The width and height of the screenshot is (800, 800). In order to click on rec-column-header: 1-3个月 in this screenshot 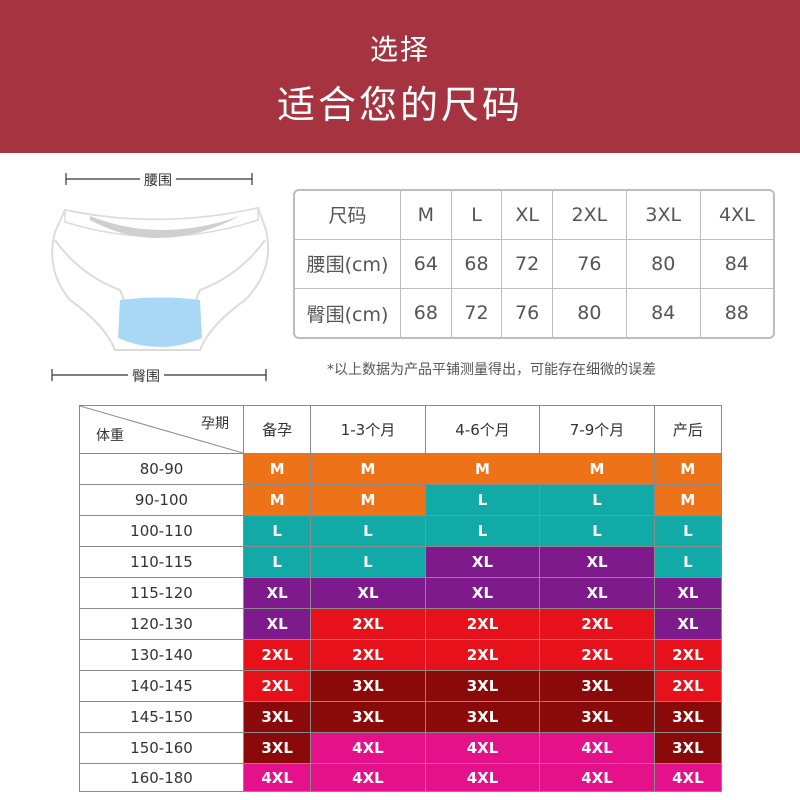, I will do `click(368, 429)`.